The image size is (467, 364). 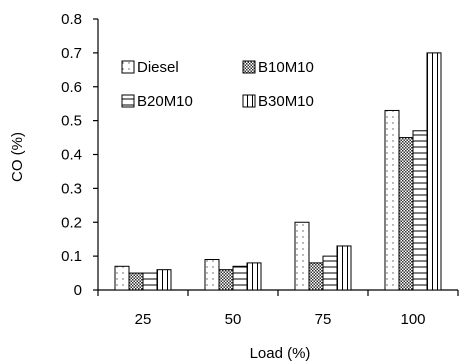 I want to click on x-axis: 25 50 75 100, so click(x=278, y=308).